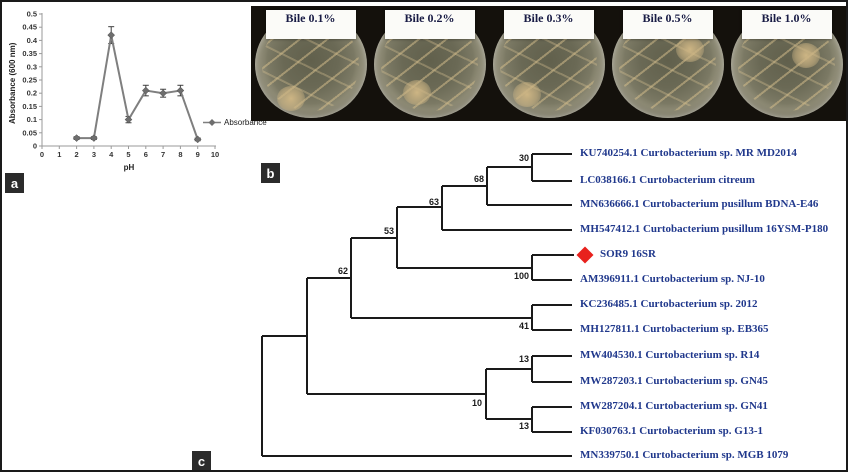  Describe the element at coordinates (667, 24) in the screenshot. I see `bile-concentration-label: Bile 0.5%` at that location.